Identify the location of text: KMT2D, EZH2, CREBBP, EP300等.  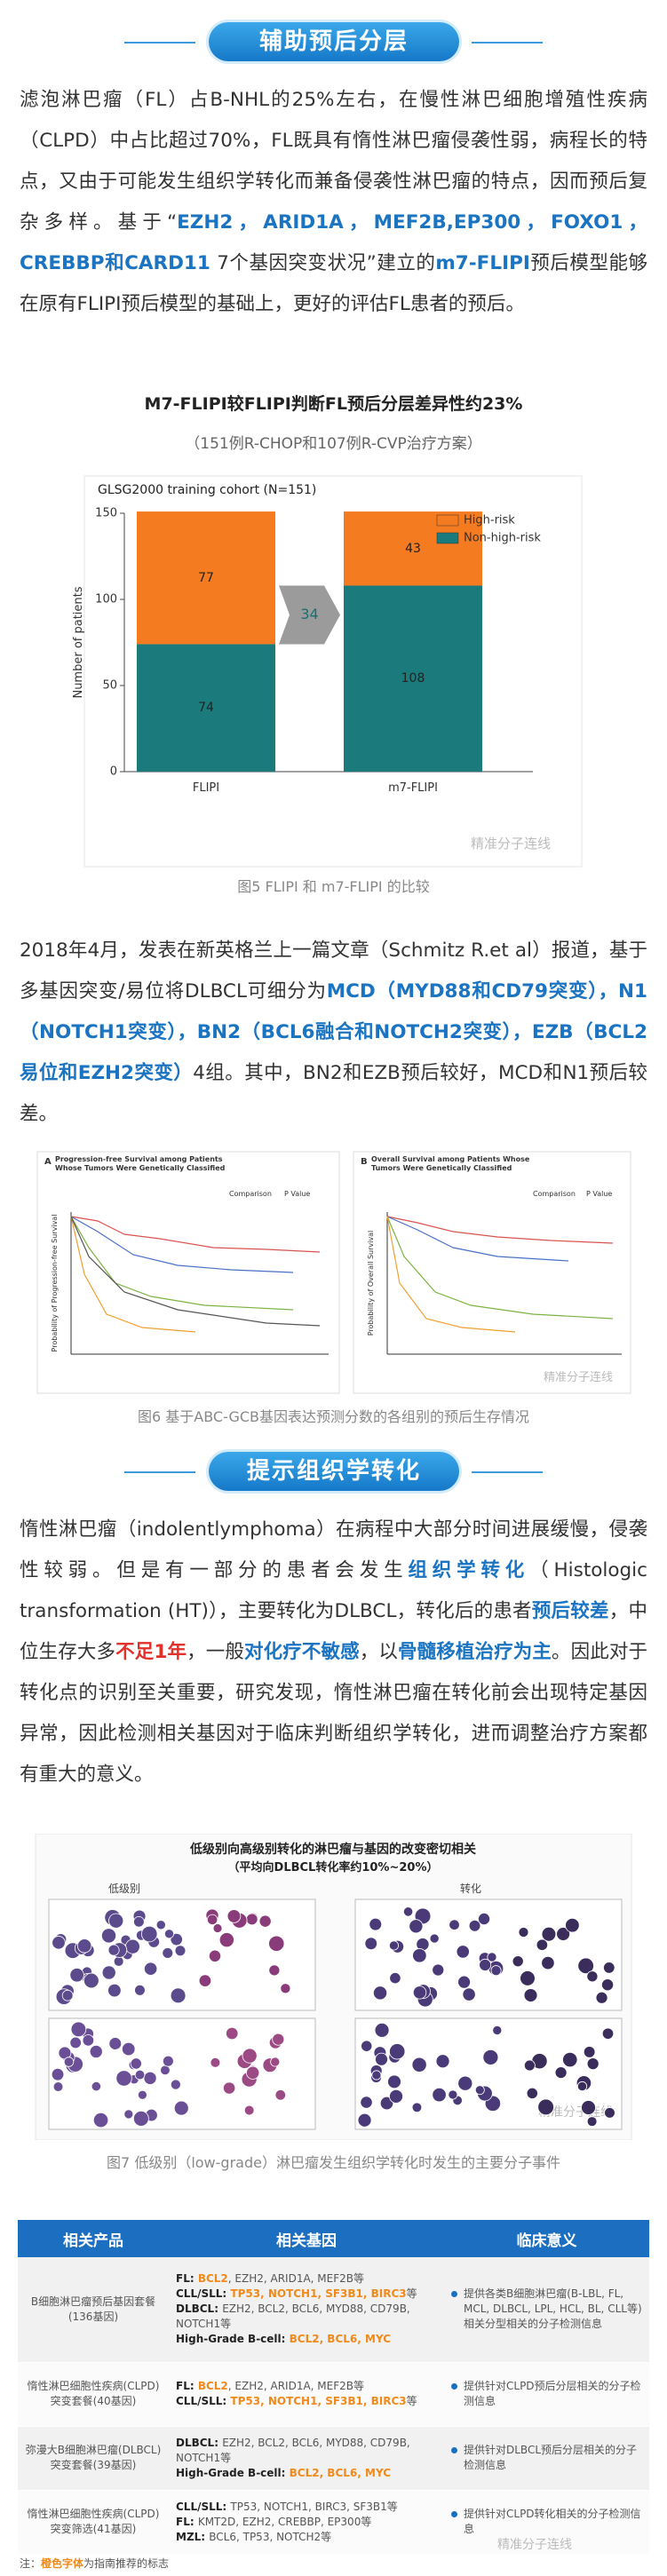
(284, 2521).